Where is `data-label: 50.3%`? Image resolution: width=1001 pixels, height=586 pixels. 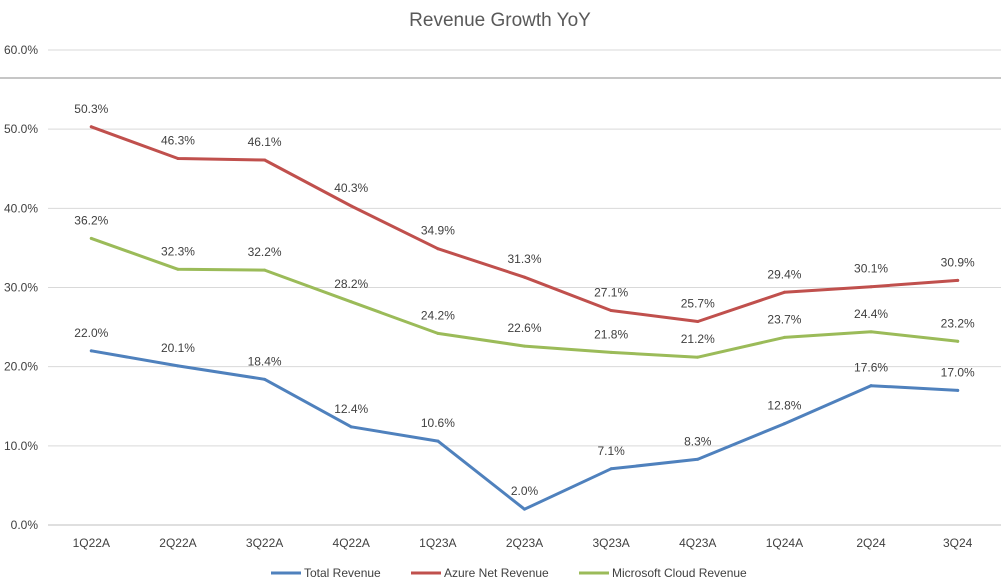
data-label: 50.3% is located at coordinates (91, 109).